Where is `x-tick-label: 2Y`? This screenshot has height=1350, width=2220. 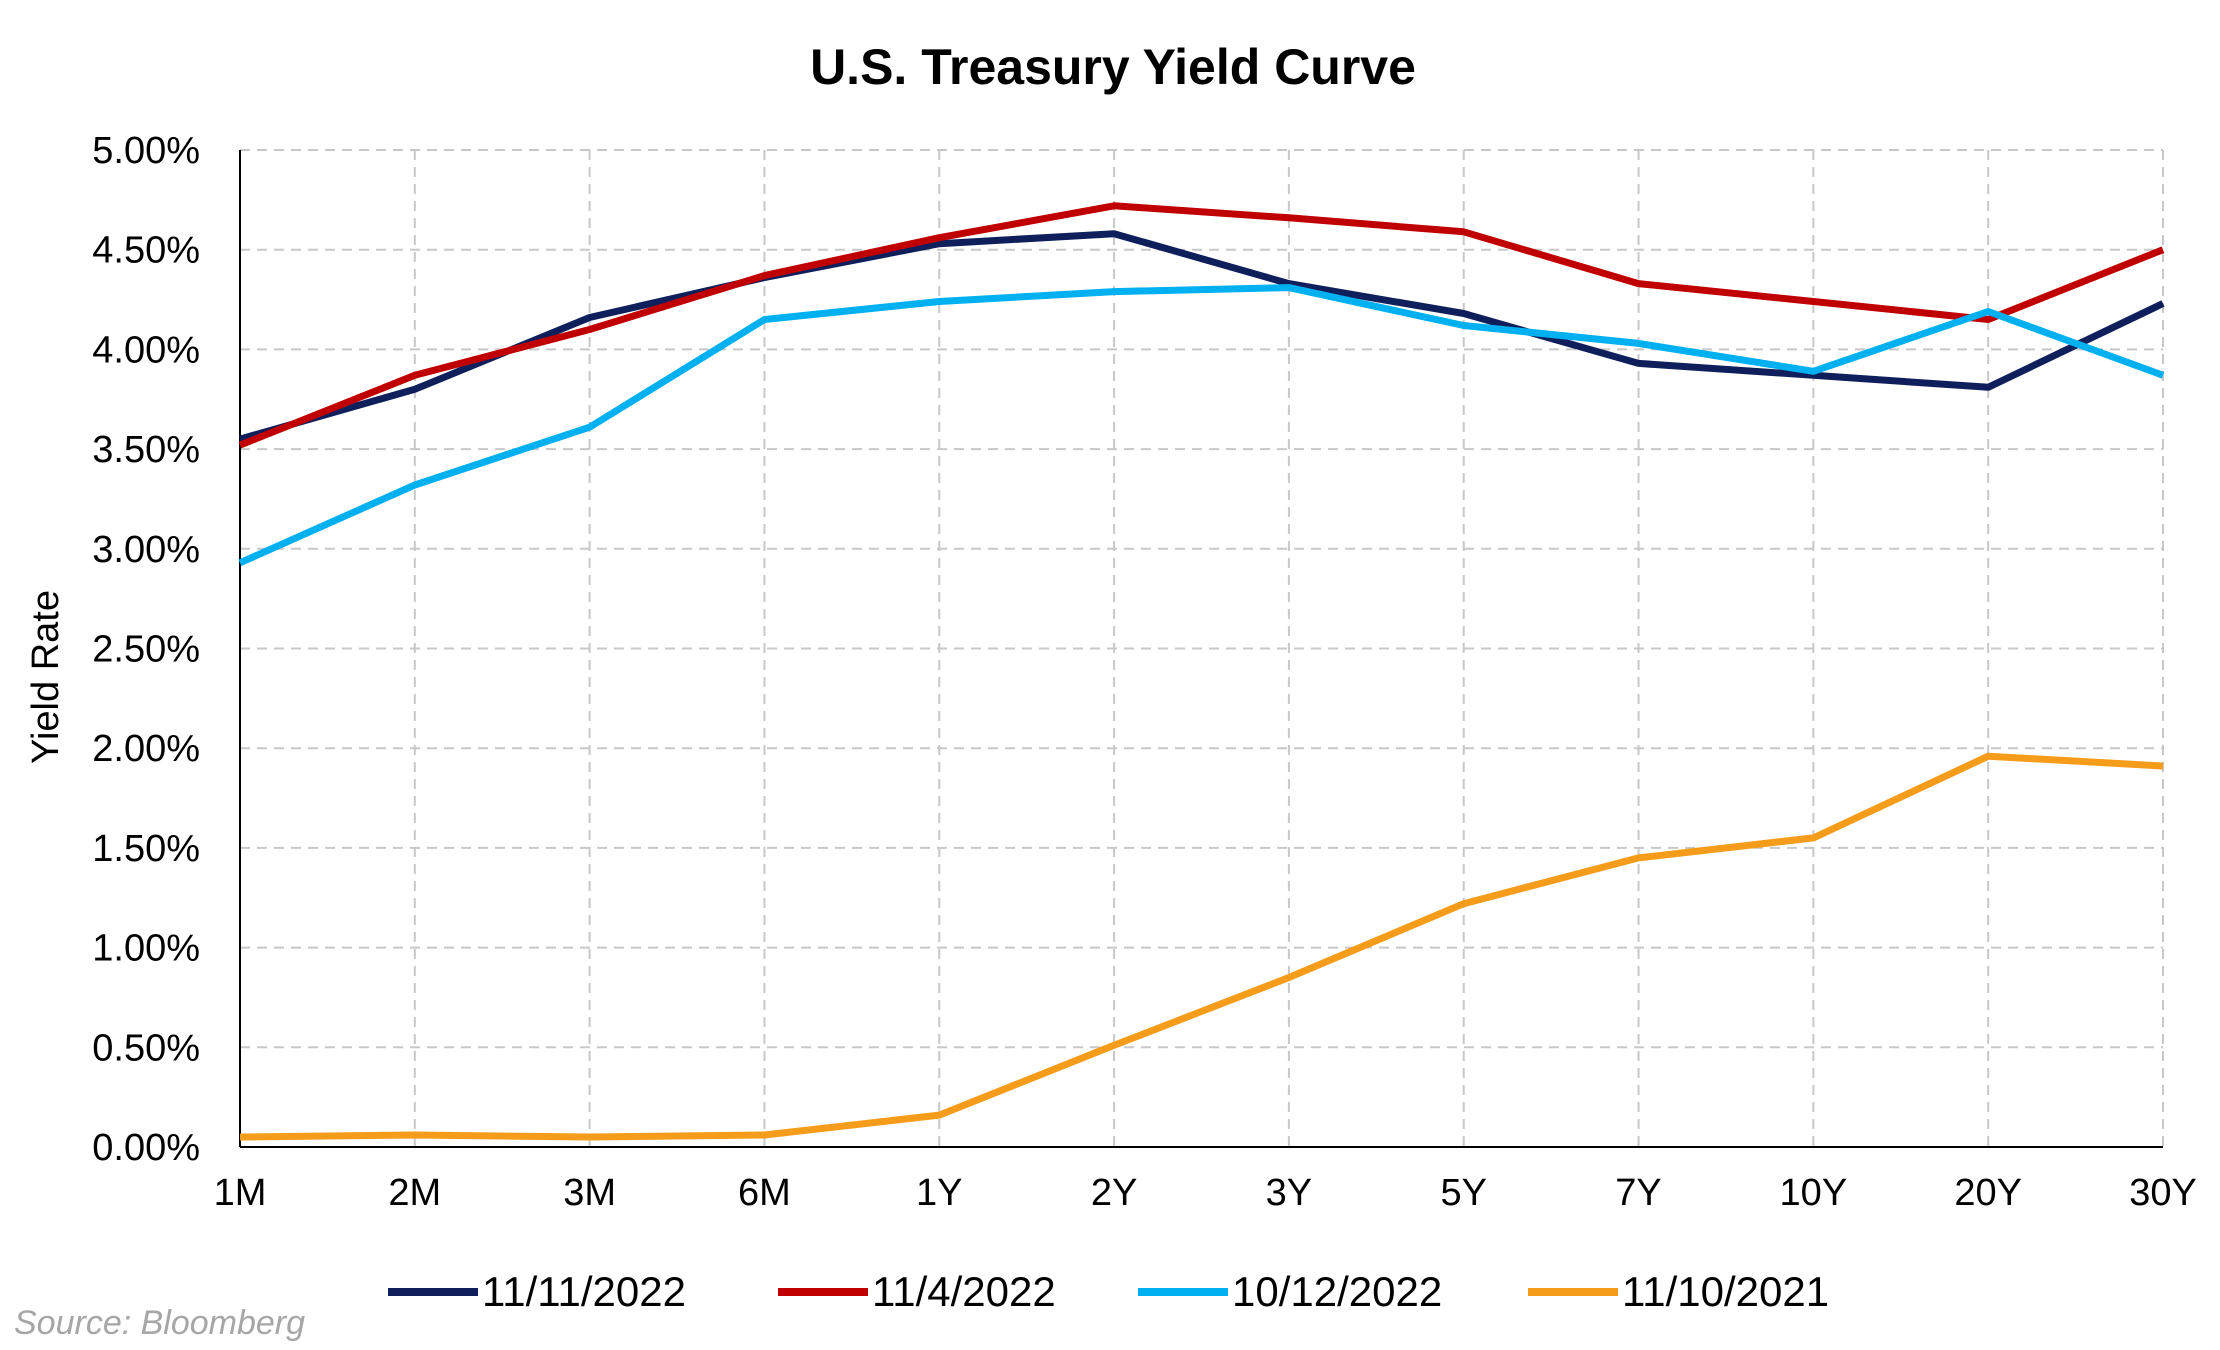 x-tick-label: 2Y is located at coordinates (1114, 1193).